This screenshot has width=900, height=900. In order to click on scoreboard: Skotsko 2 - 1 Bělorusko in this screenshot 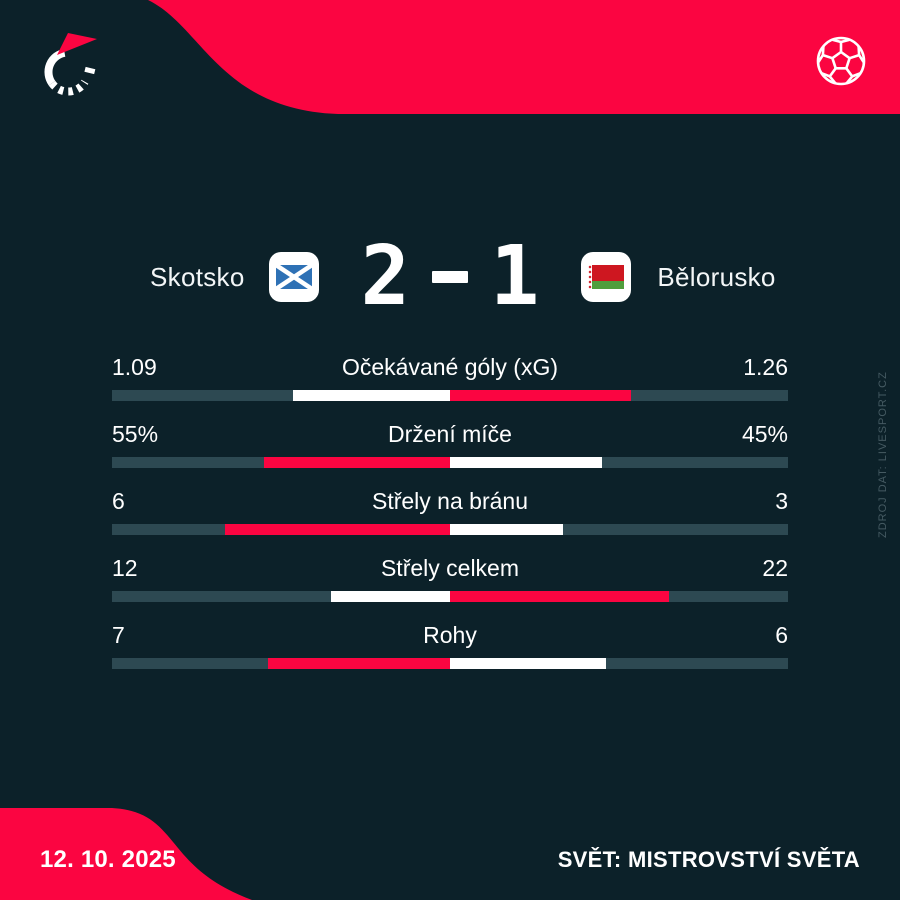, I will do `click(450, 277)`.